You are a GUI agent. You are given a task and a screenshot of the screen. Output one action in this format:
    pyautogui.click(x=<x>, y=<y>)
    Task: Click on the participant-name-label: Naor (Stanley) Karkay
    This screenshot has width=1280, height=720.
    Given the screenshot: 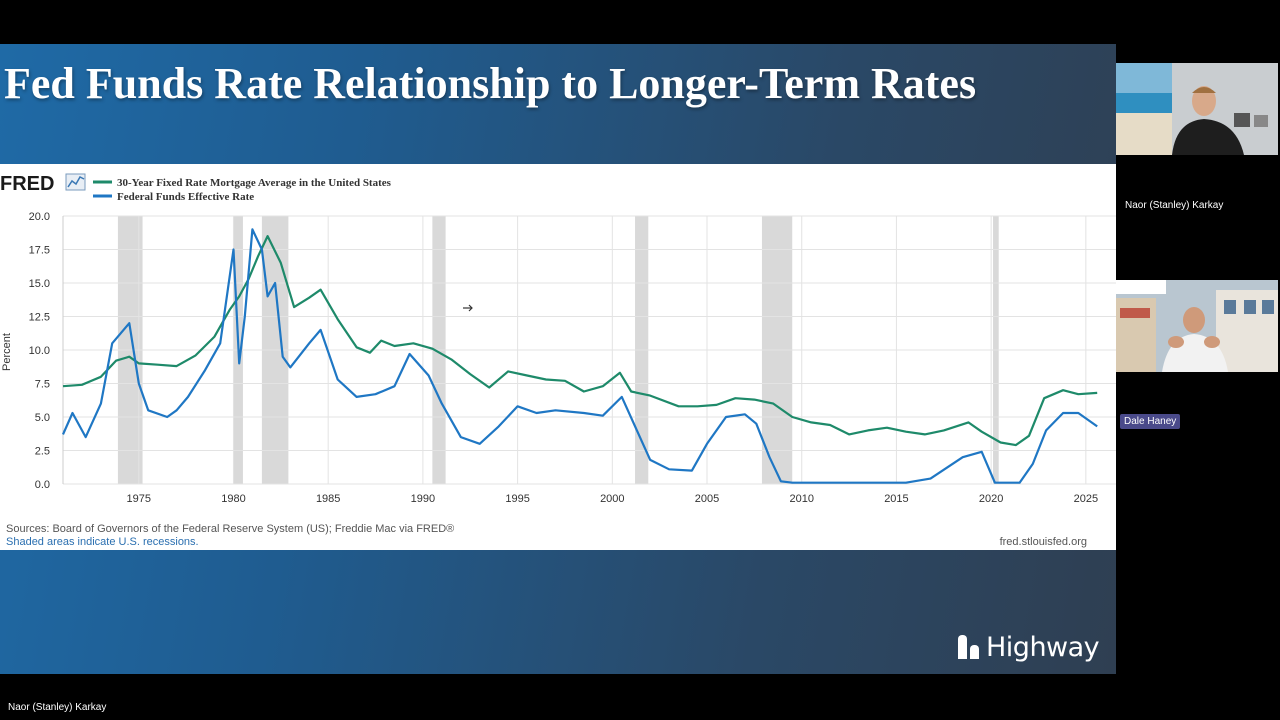 What is the action you would take?
    pyautogui.click(x=1174, y=205)
    